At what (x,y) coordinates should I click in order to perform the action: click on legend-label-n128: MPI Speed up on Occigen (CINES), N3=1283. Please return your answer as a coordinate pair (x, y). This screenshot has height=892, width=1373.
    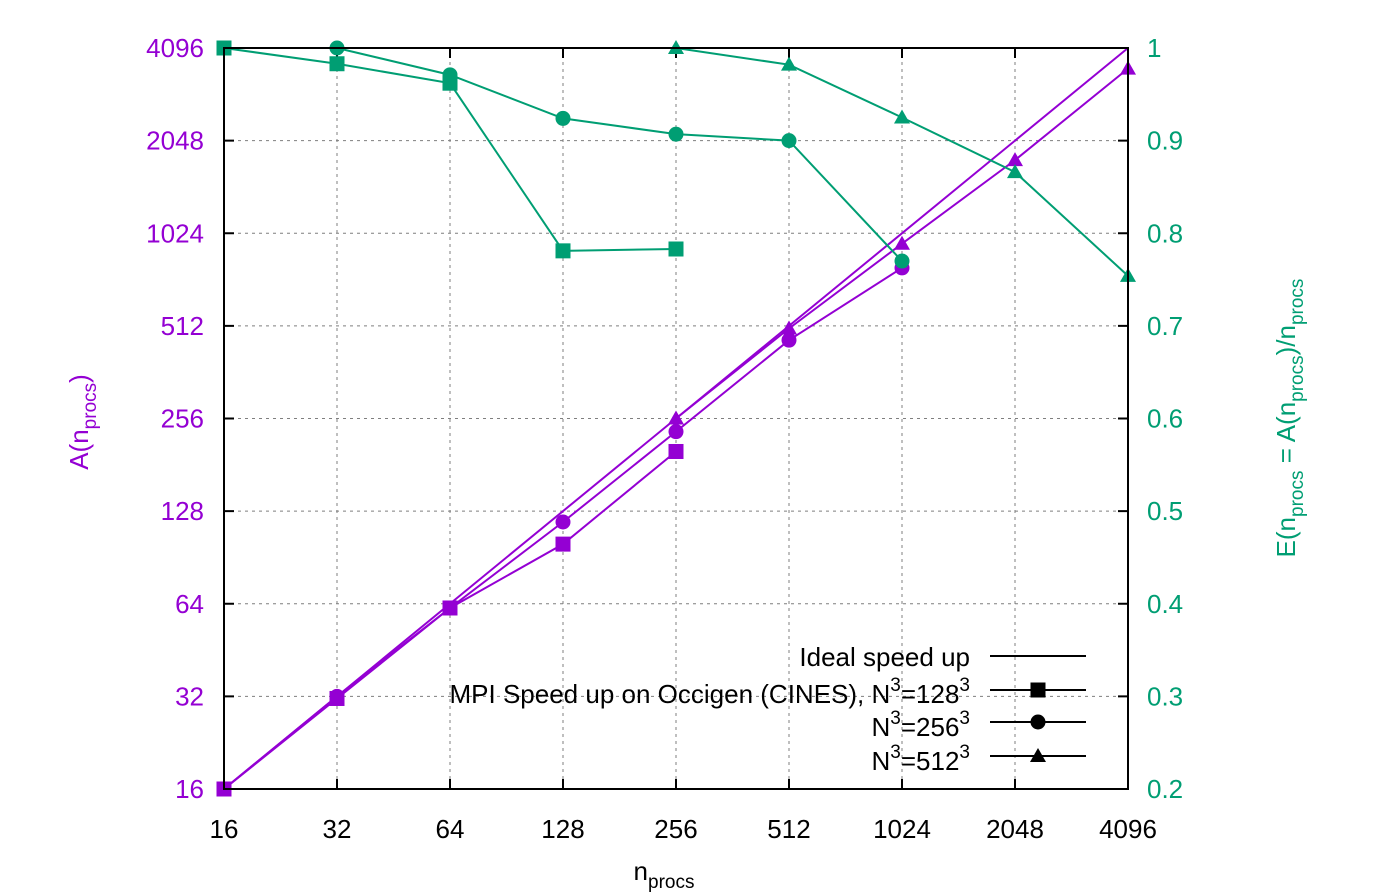
    Looking at the image, I should click on (710, 692).